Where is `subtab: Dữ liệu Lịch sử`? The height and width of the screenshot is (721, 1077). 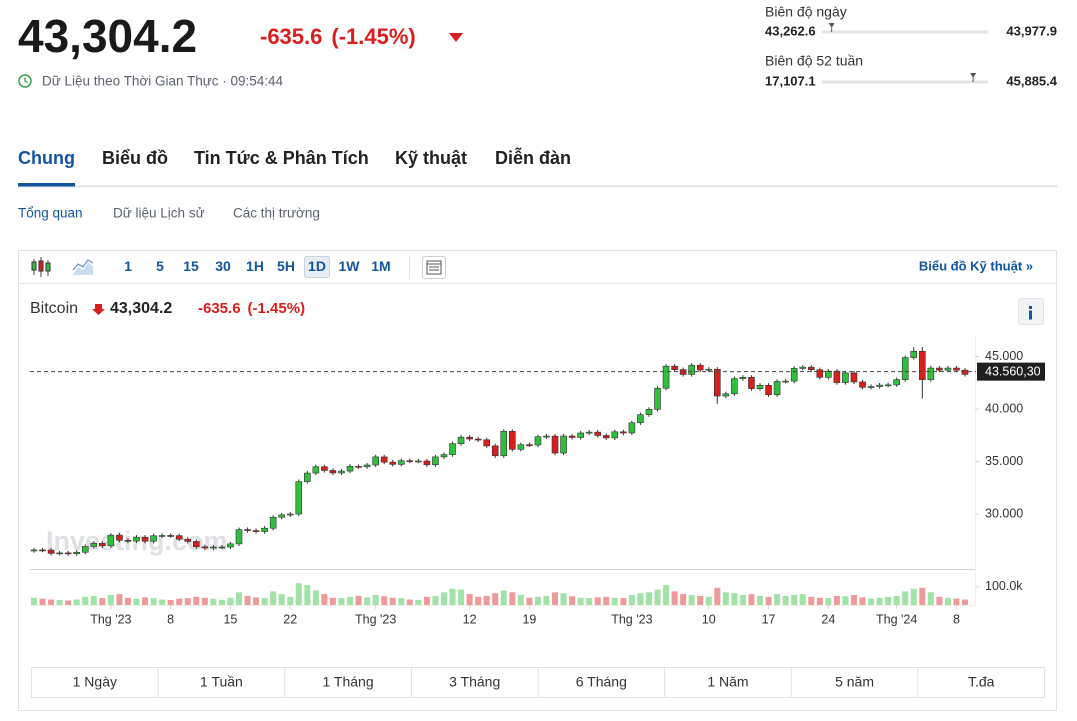 subtab: Dữ liệu Lịch sử is located at coordinates (159, 213).